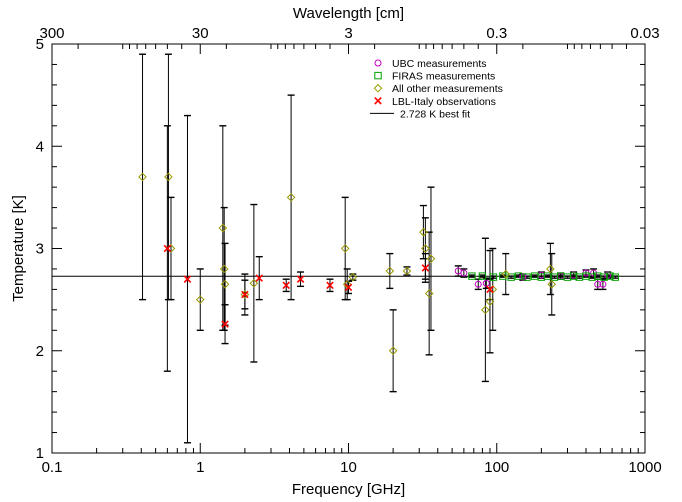 The image size is (682, 502). I want to click on top-tick-label: 30, so click(200, 33).